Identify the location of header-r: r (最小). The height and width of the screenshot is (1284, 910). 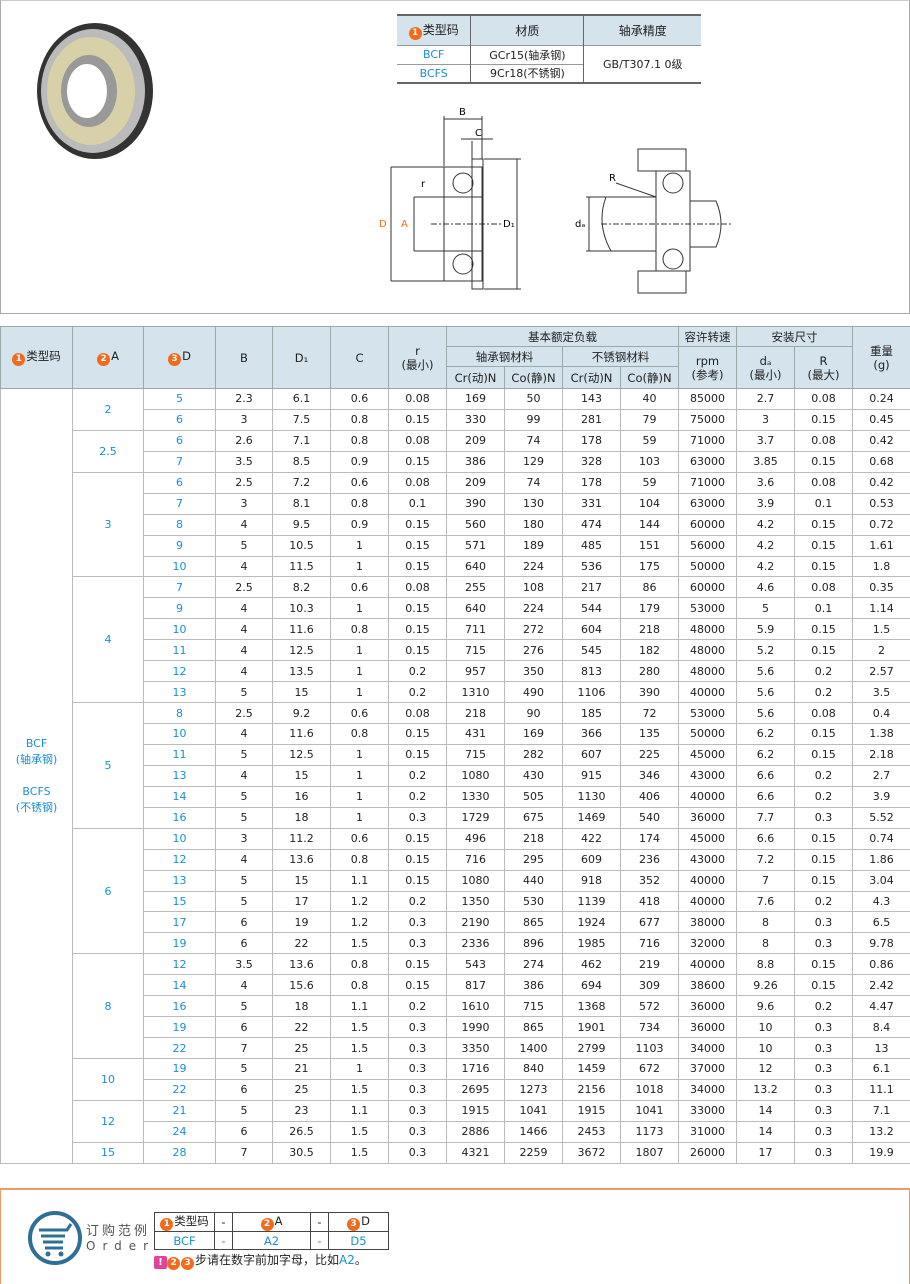
(417, 357).